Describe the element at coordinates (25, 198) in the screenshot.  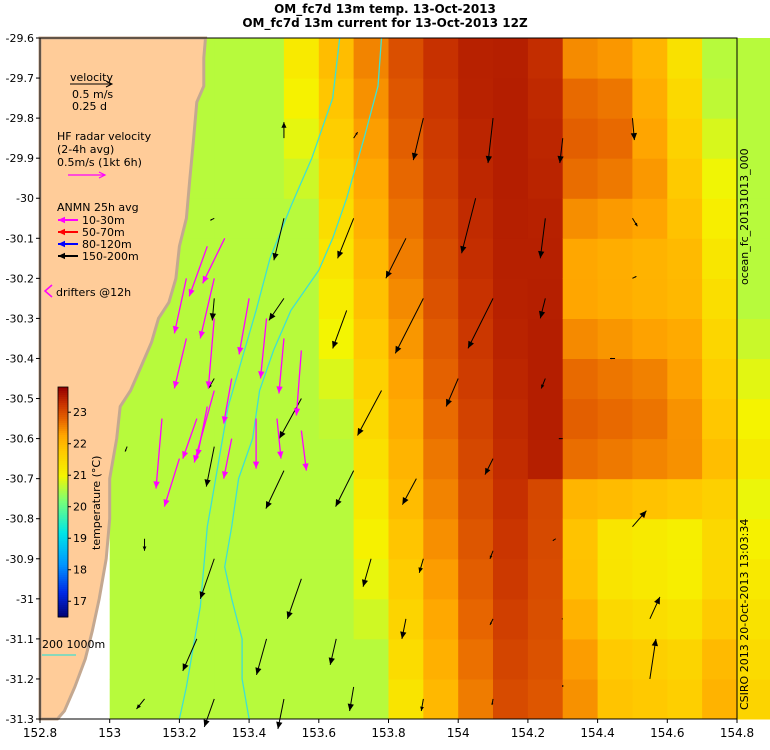
I see `y-tick-label: -30` at that location.